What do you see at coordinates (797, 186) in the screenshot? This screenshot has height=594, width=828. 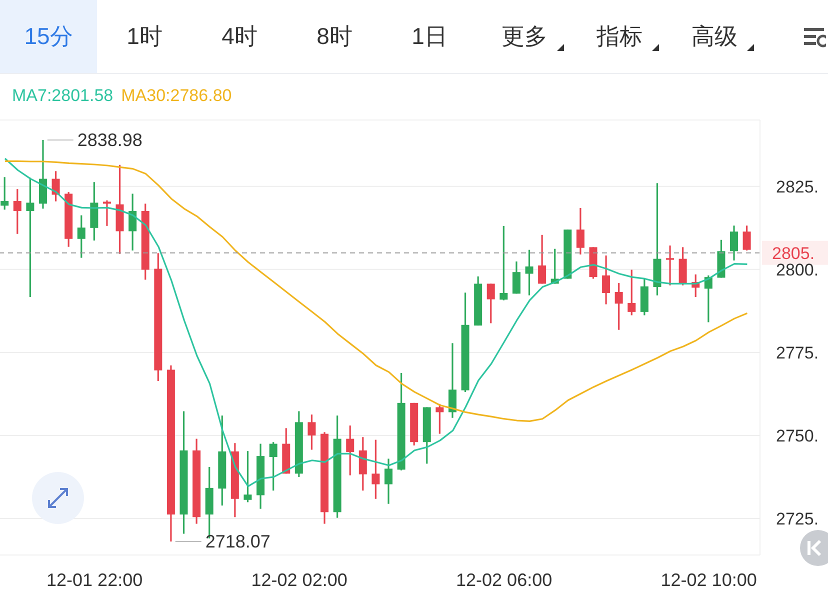 I see `y-tick-label: 2825.` at bounding box center [797, 186].